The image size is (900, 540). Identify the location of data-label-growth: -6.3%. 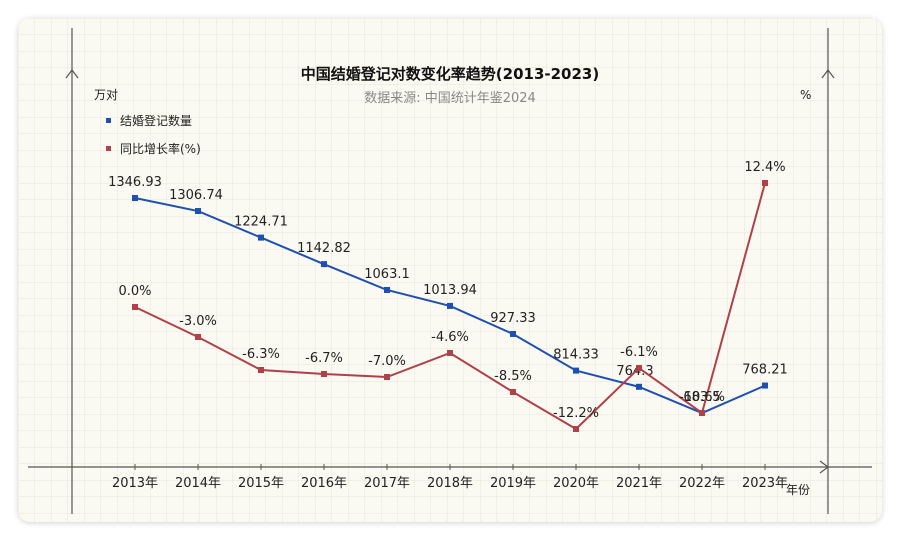
(261, 354).